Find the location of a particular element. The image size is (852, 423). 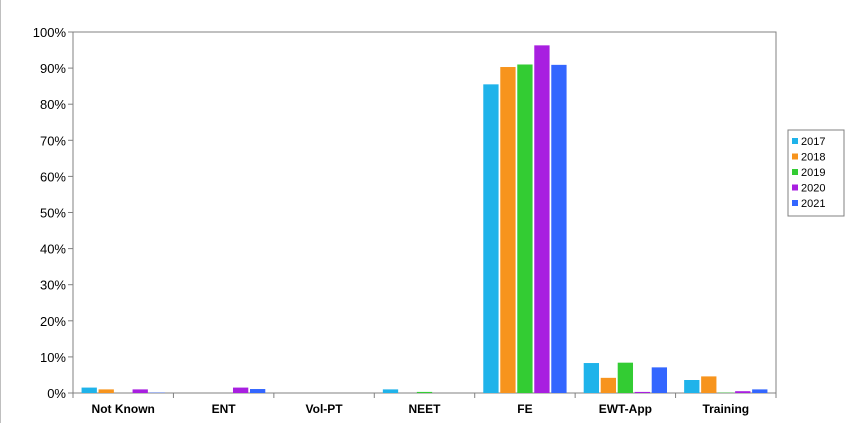

y-tick-label: 70% is located at coordinates (53, 140).